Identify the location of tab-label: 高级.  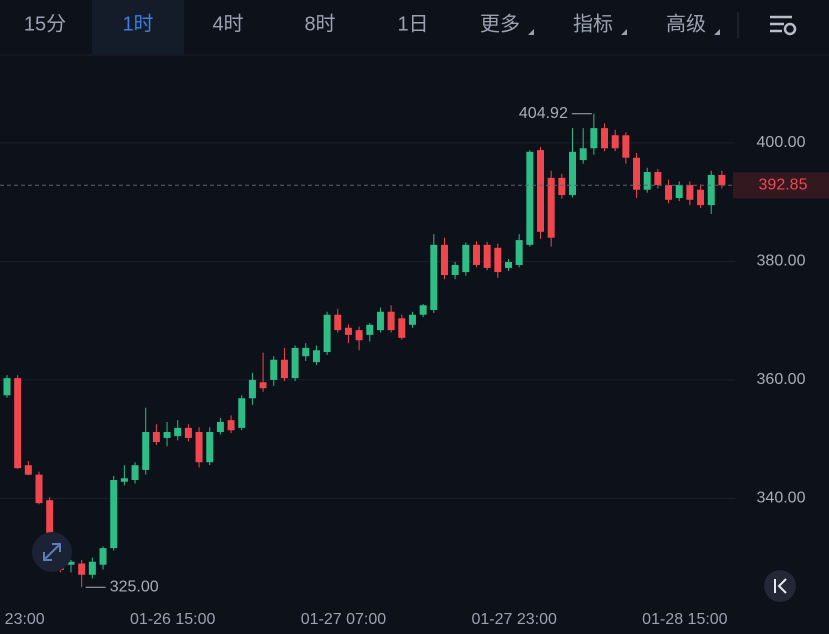
(686, 23).